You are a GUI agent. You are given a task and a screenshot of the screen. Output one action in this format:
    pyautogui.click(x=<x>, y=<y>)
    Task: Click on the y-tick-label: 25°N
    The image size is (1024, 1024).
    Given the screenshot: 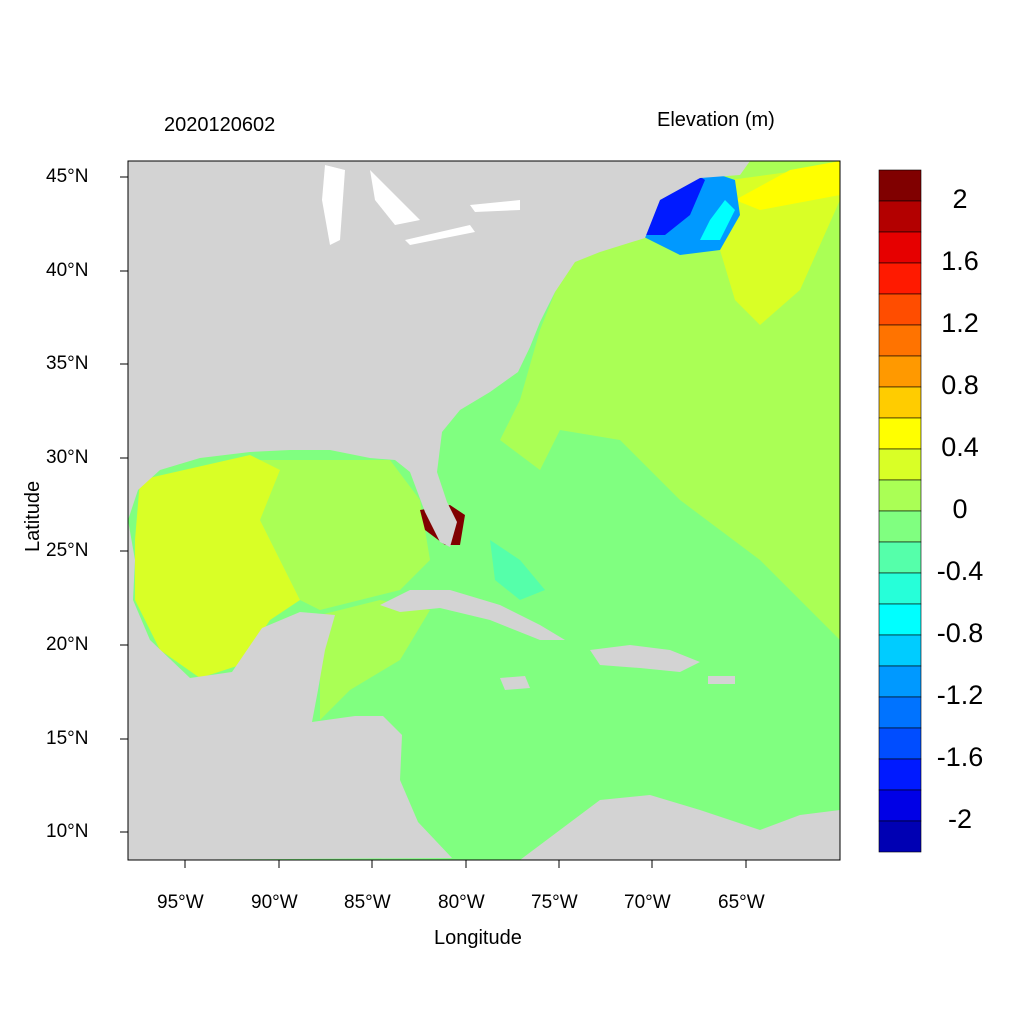 What is the action you would take?
    pyautogui.click(x=67, y=550)
    